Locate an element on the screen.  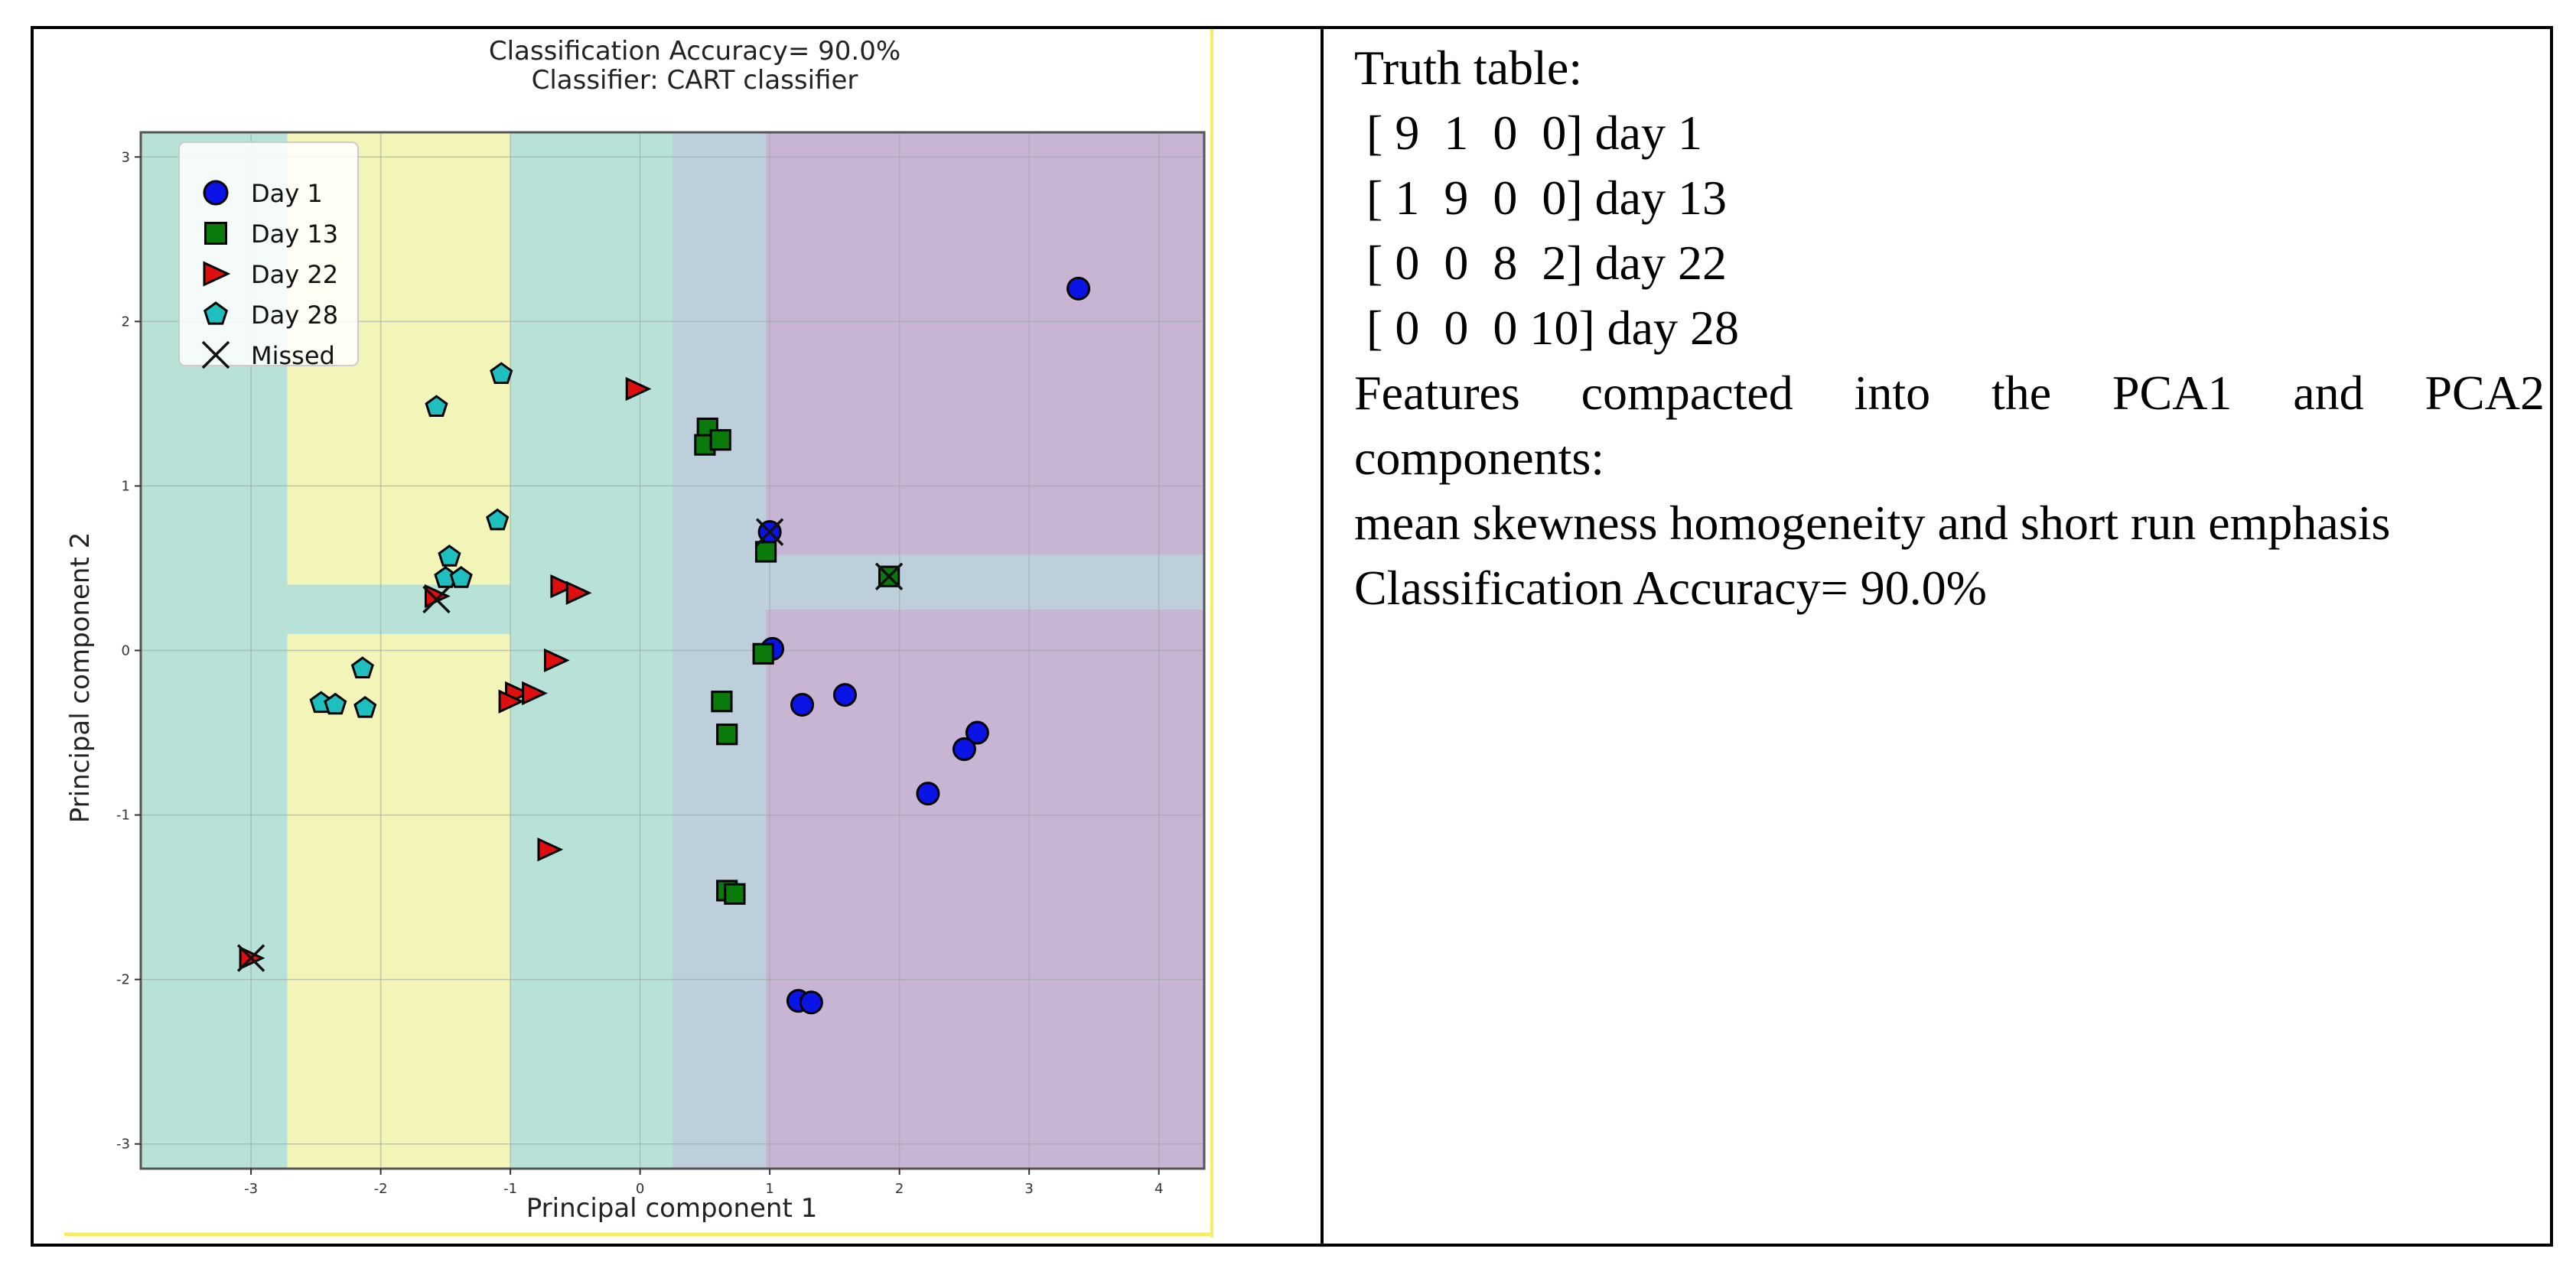
x-axis-label: Principal component 1 is located at coordinates (671, 1208).